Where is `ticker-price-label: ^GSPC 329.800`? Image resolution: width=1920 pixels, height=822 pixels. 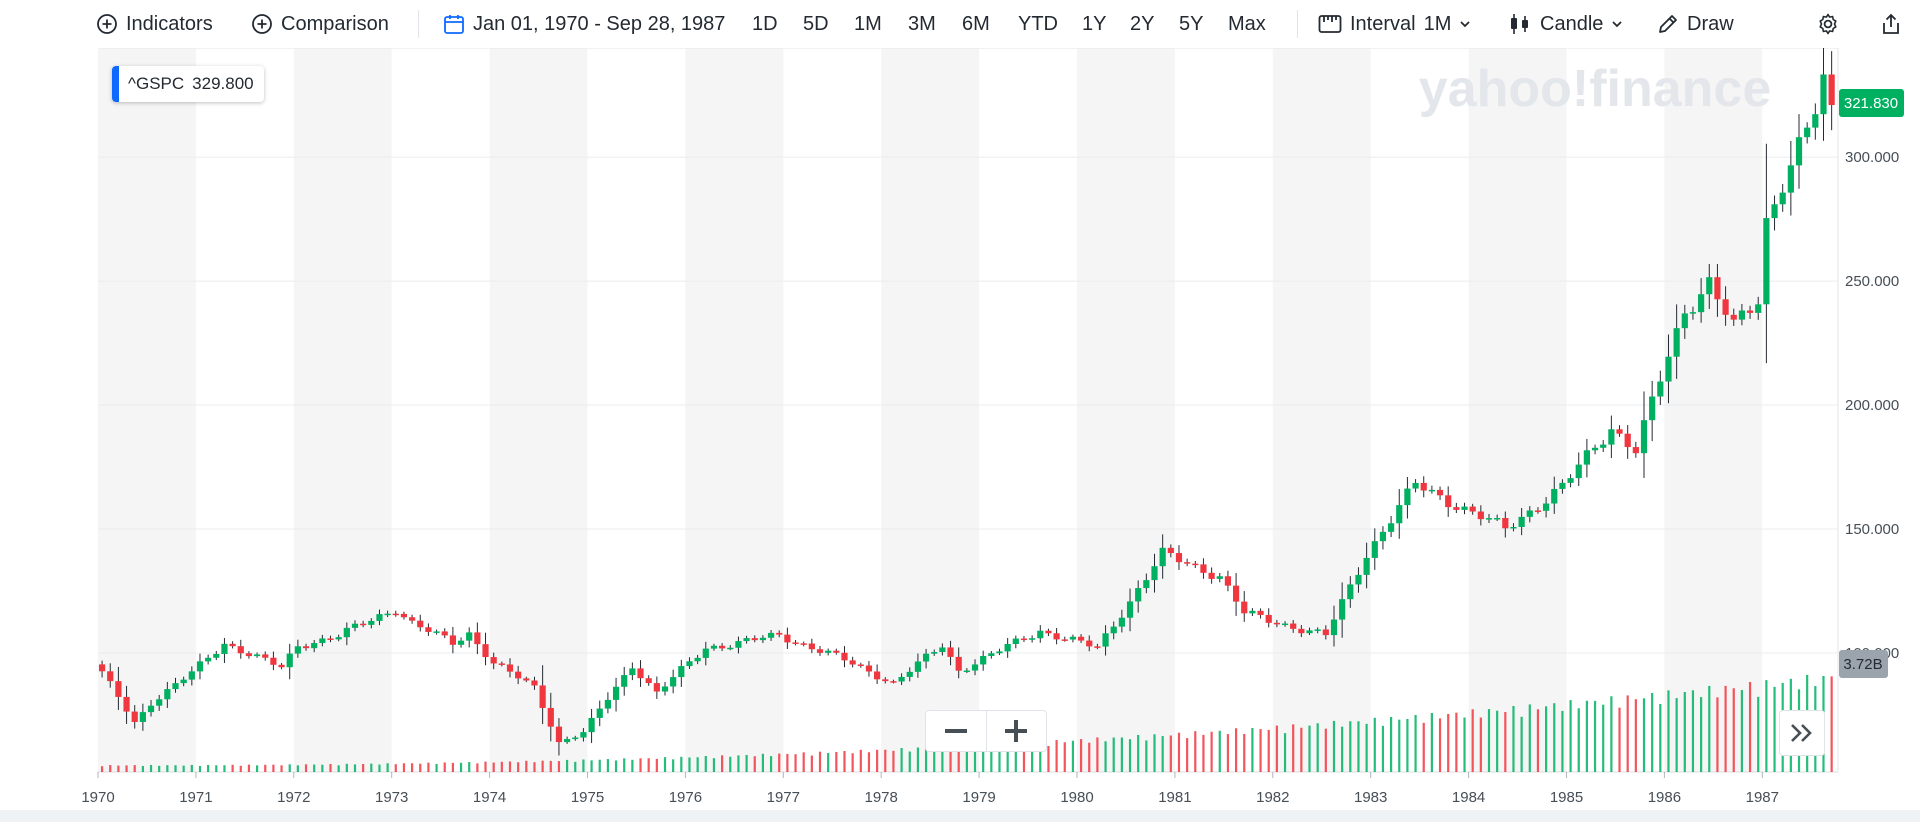 ticker-price-label: ^GSPC 329.800 is located at coordinates (188, 84).